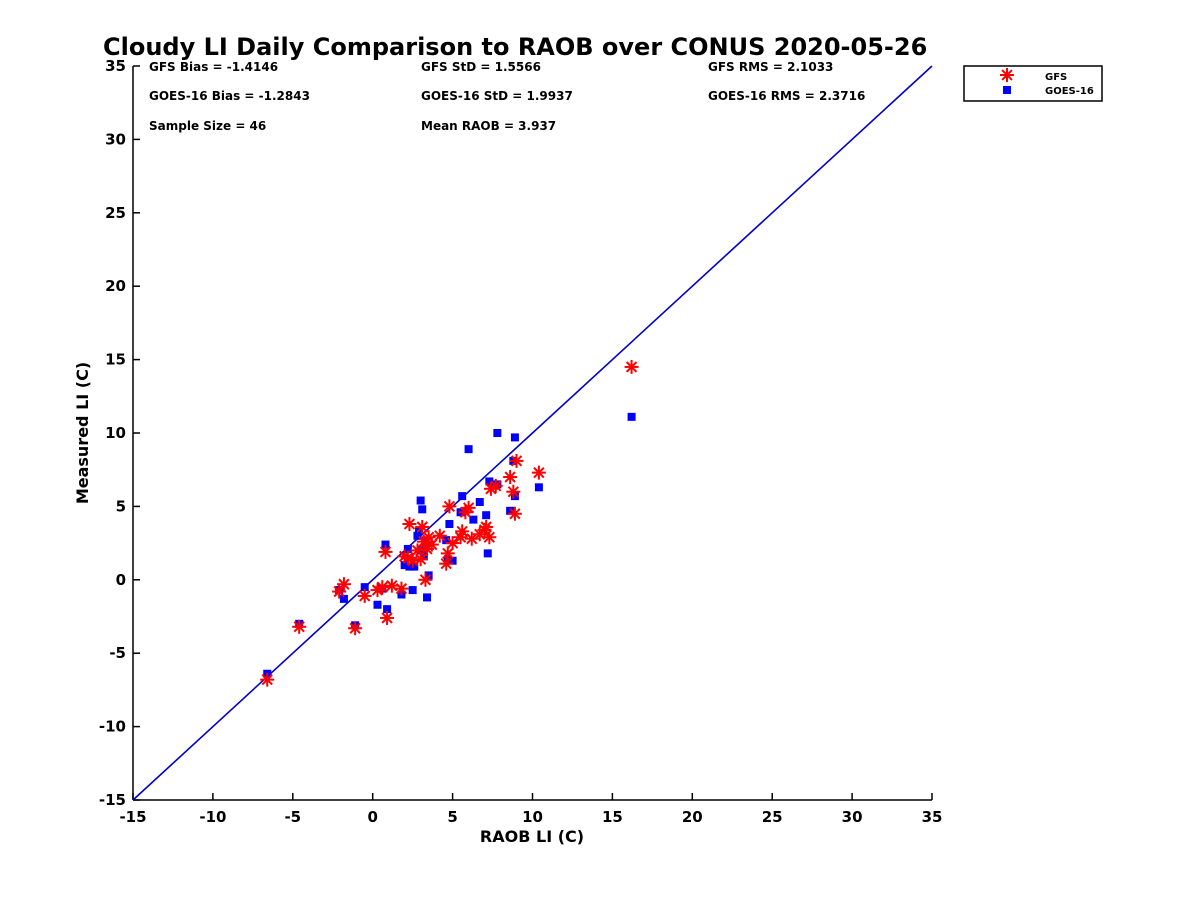  What do you see at coordinates (212, 817) in the screenshot?
I see `x-tick-label: -10` at bounding box center [212, 817].